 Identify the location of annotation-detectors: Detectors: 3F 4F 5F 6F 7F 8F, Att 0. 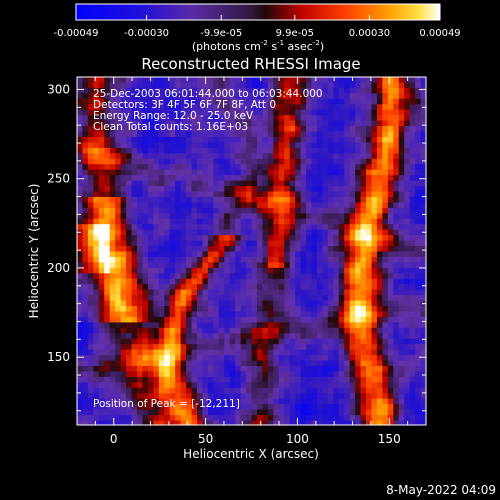
(184, 105).